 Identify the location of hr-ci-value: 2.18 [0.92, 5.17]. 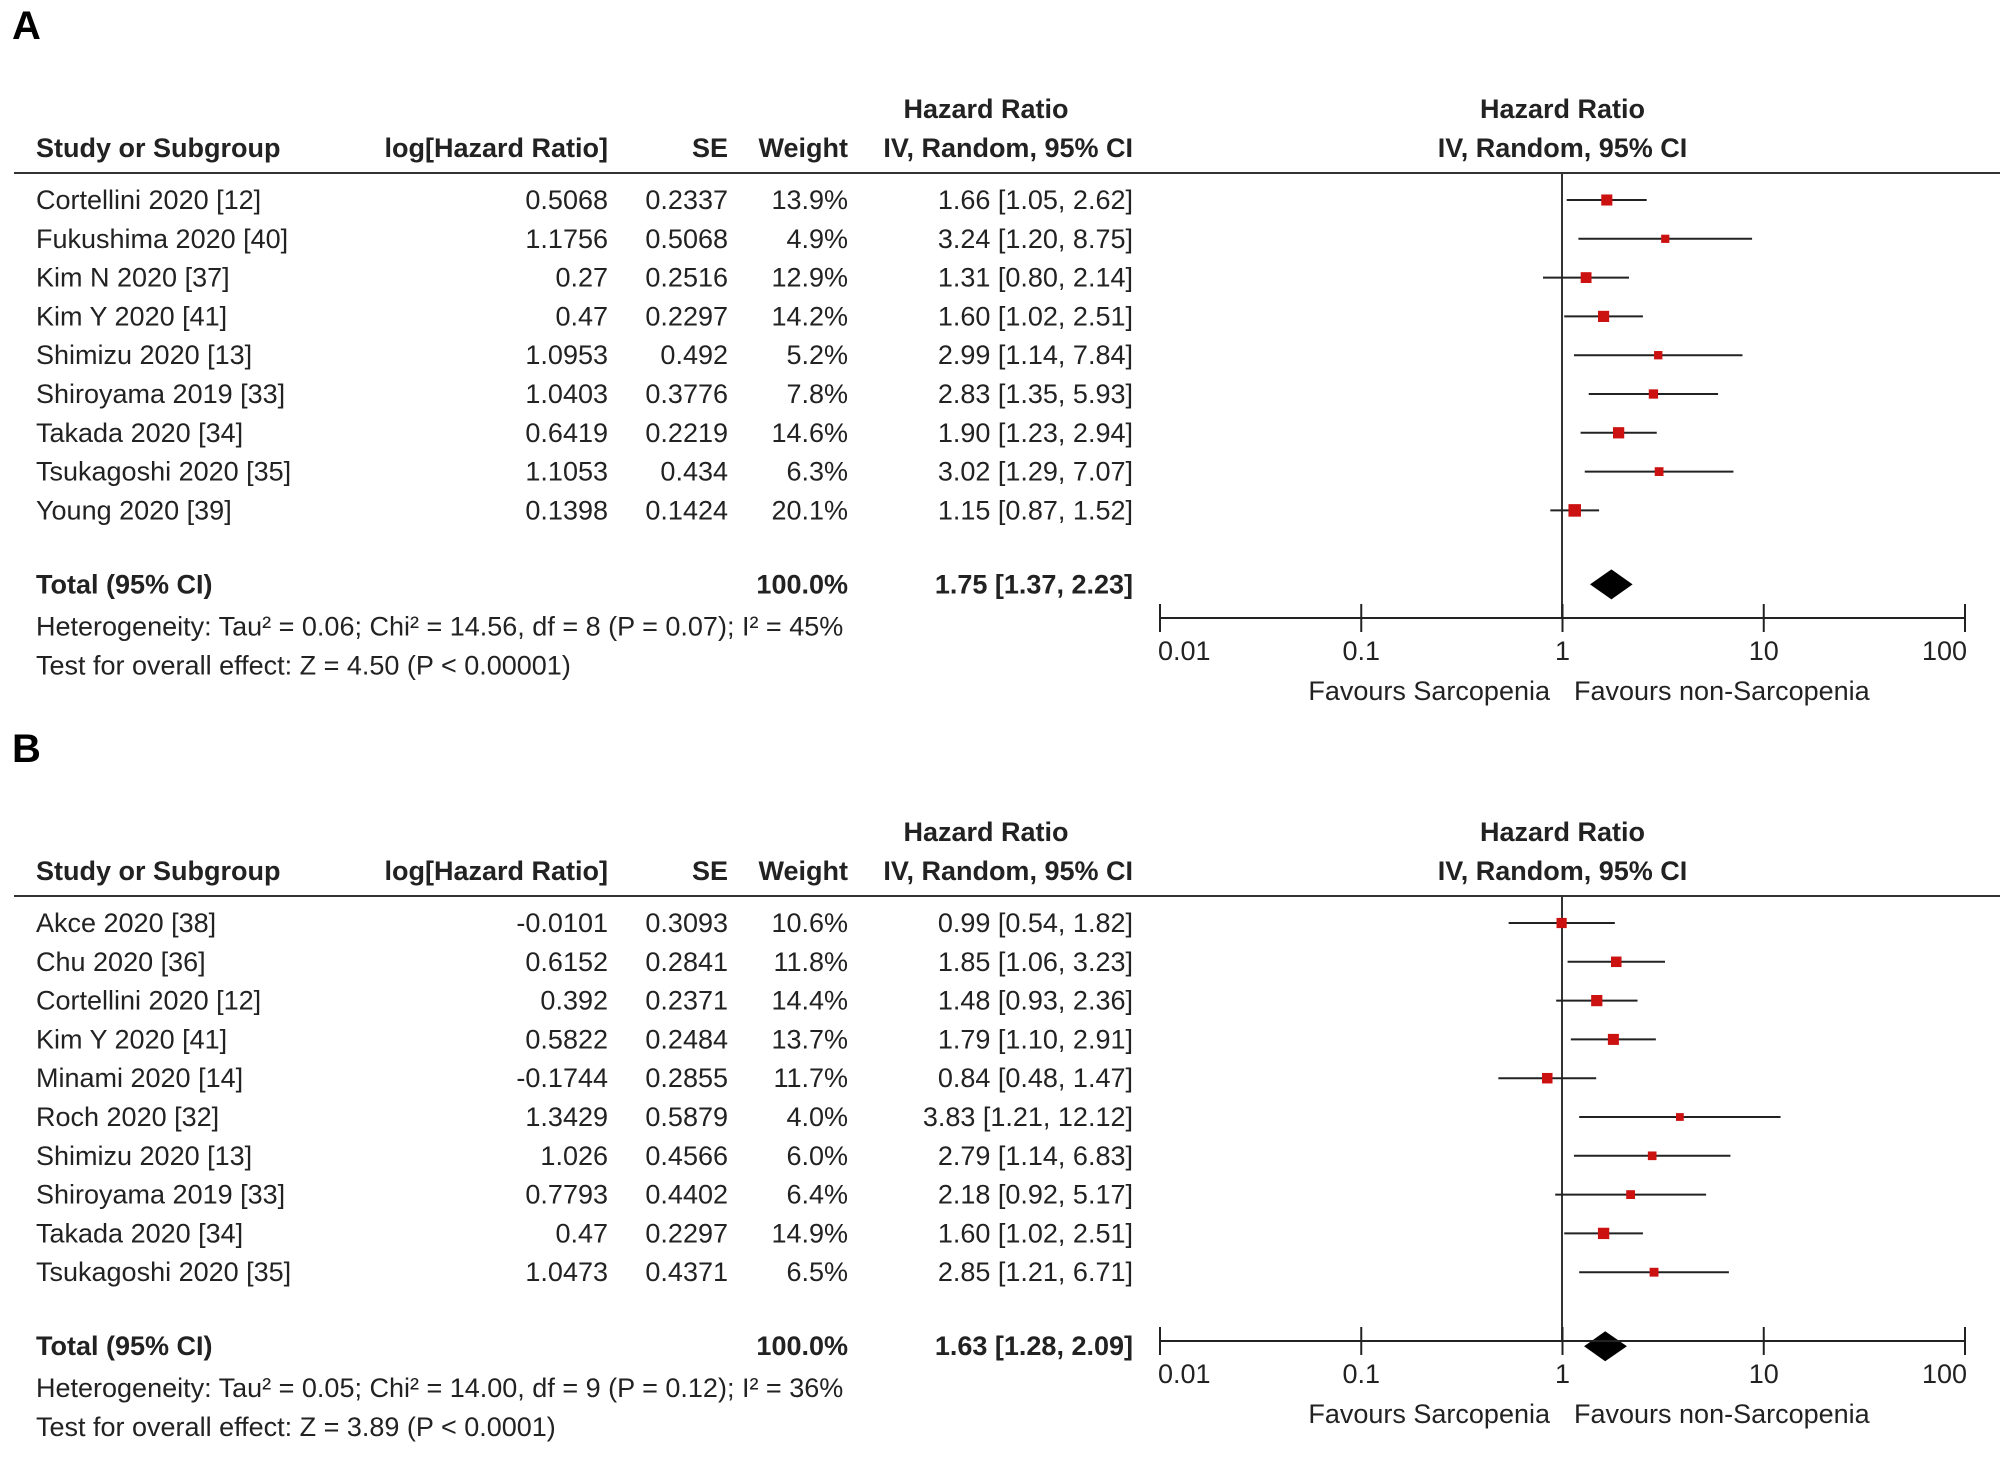
(1035, 1195).